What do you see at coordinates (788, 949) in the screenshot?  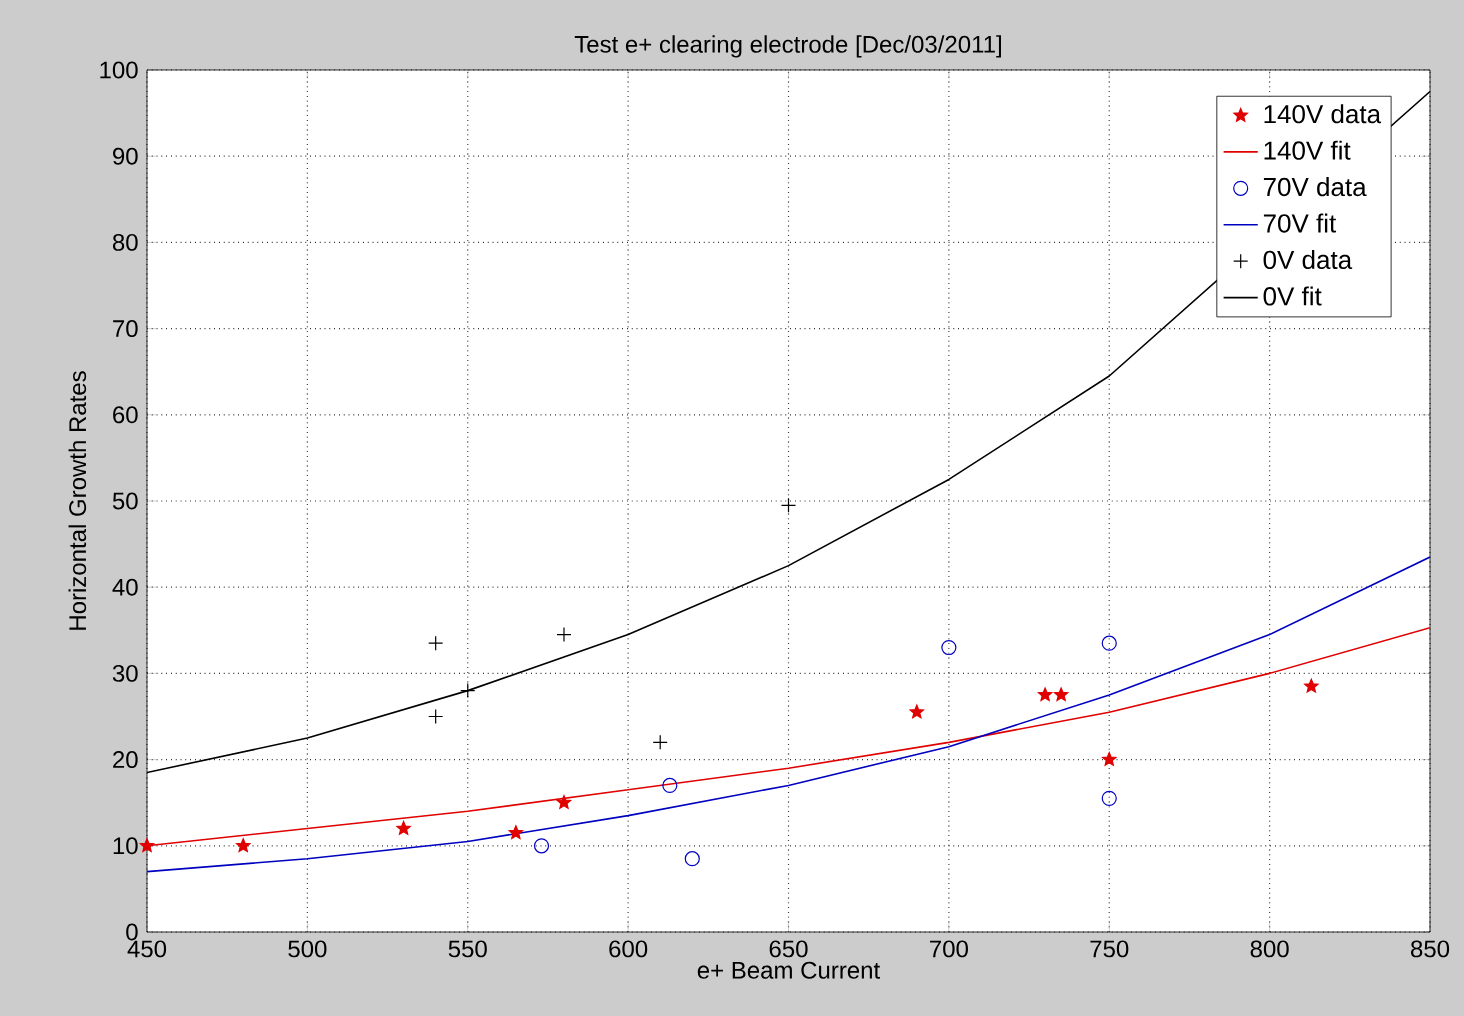 I see `x-tick-label: 650` at bounding box center [788, 949].